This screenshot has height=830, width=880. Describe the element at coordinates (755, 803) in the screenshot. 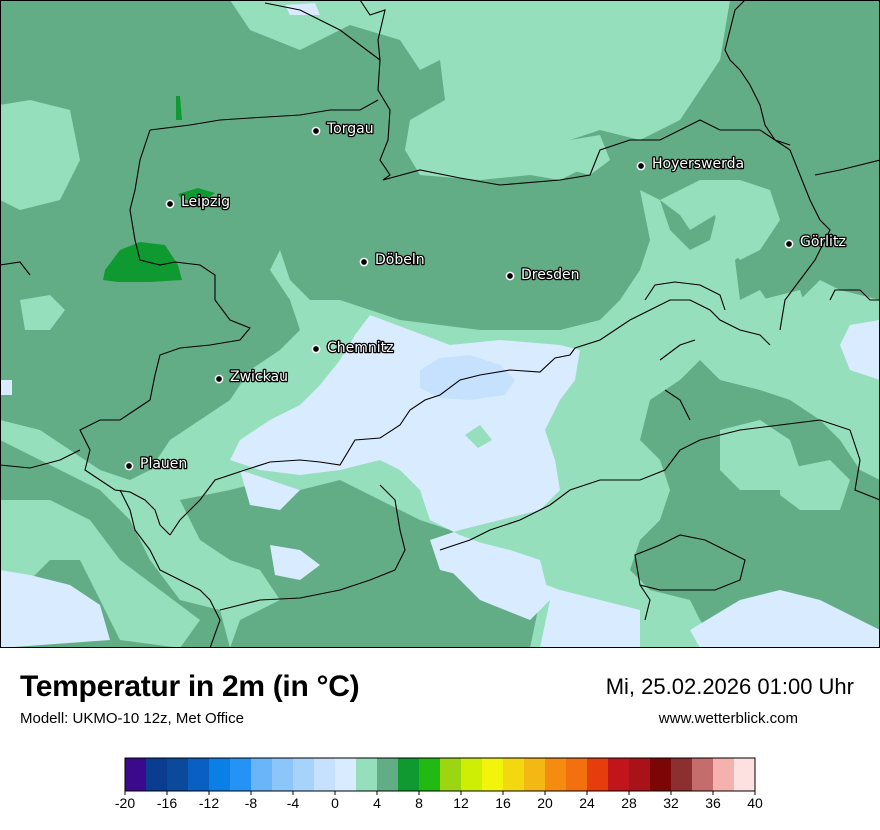

I see `legend-tick-label: 40` at that location.